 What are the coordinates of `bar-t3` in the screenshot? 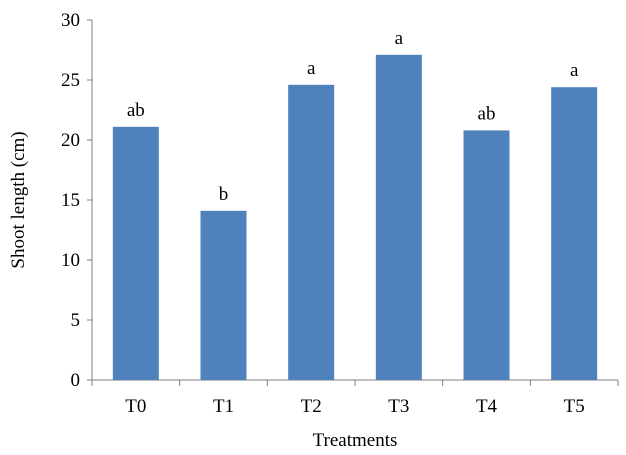 It's located at (398, 217).